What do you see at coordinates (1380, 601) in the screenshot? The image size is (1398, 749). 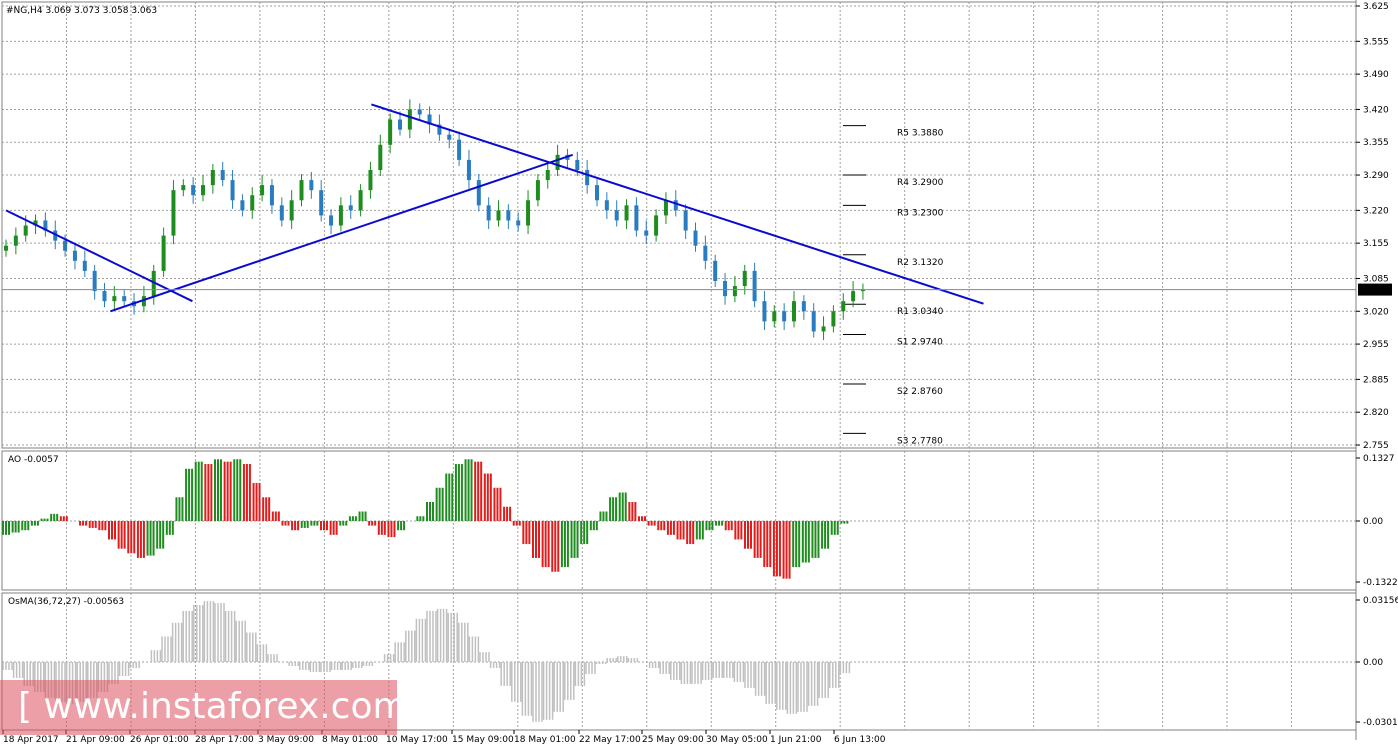 I see `osma-tick-label: 0.03156` at bounding box center [1380, 601].